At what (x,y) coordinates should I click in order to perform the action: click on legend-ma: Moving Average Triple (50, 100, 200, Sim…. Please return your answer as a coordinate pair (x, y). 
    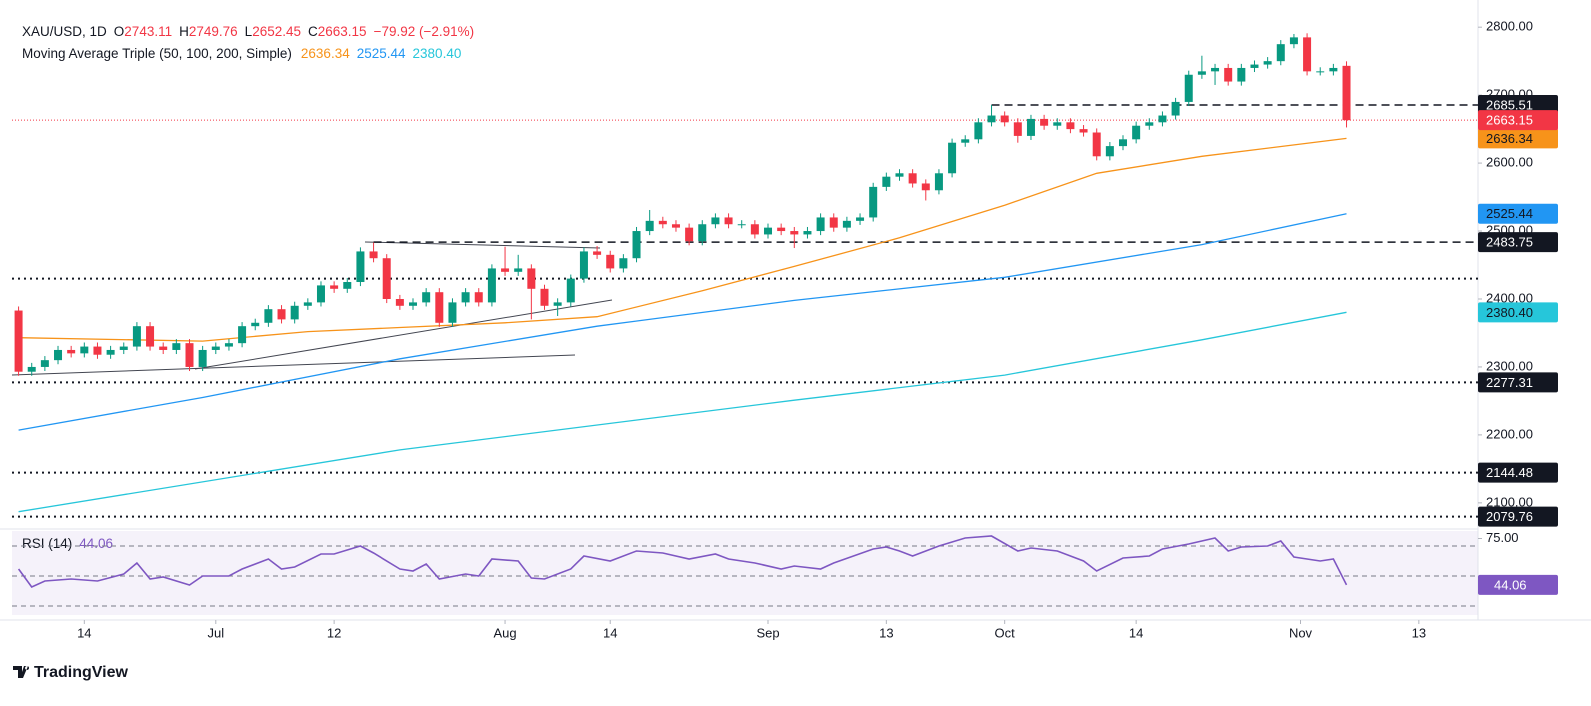
    Looking at the image, I should click on (241, 53).